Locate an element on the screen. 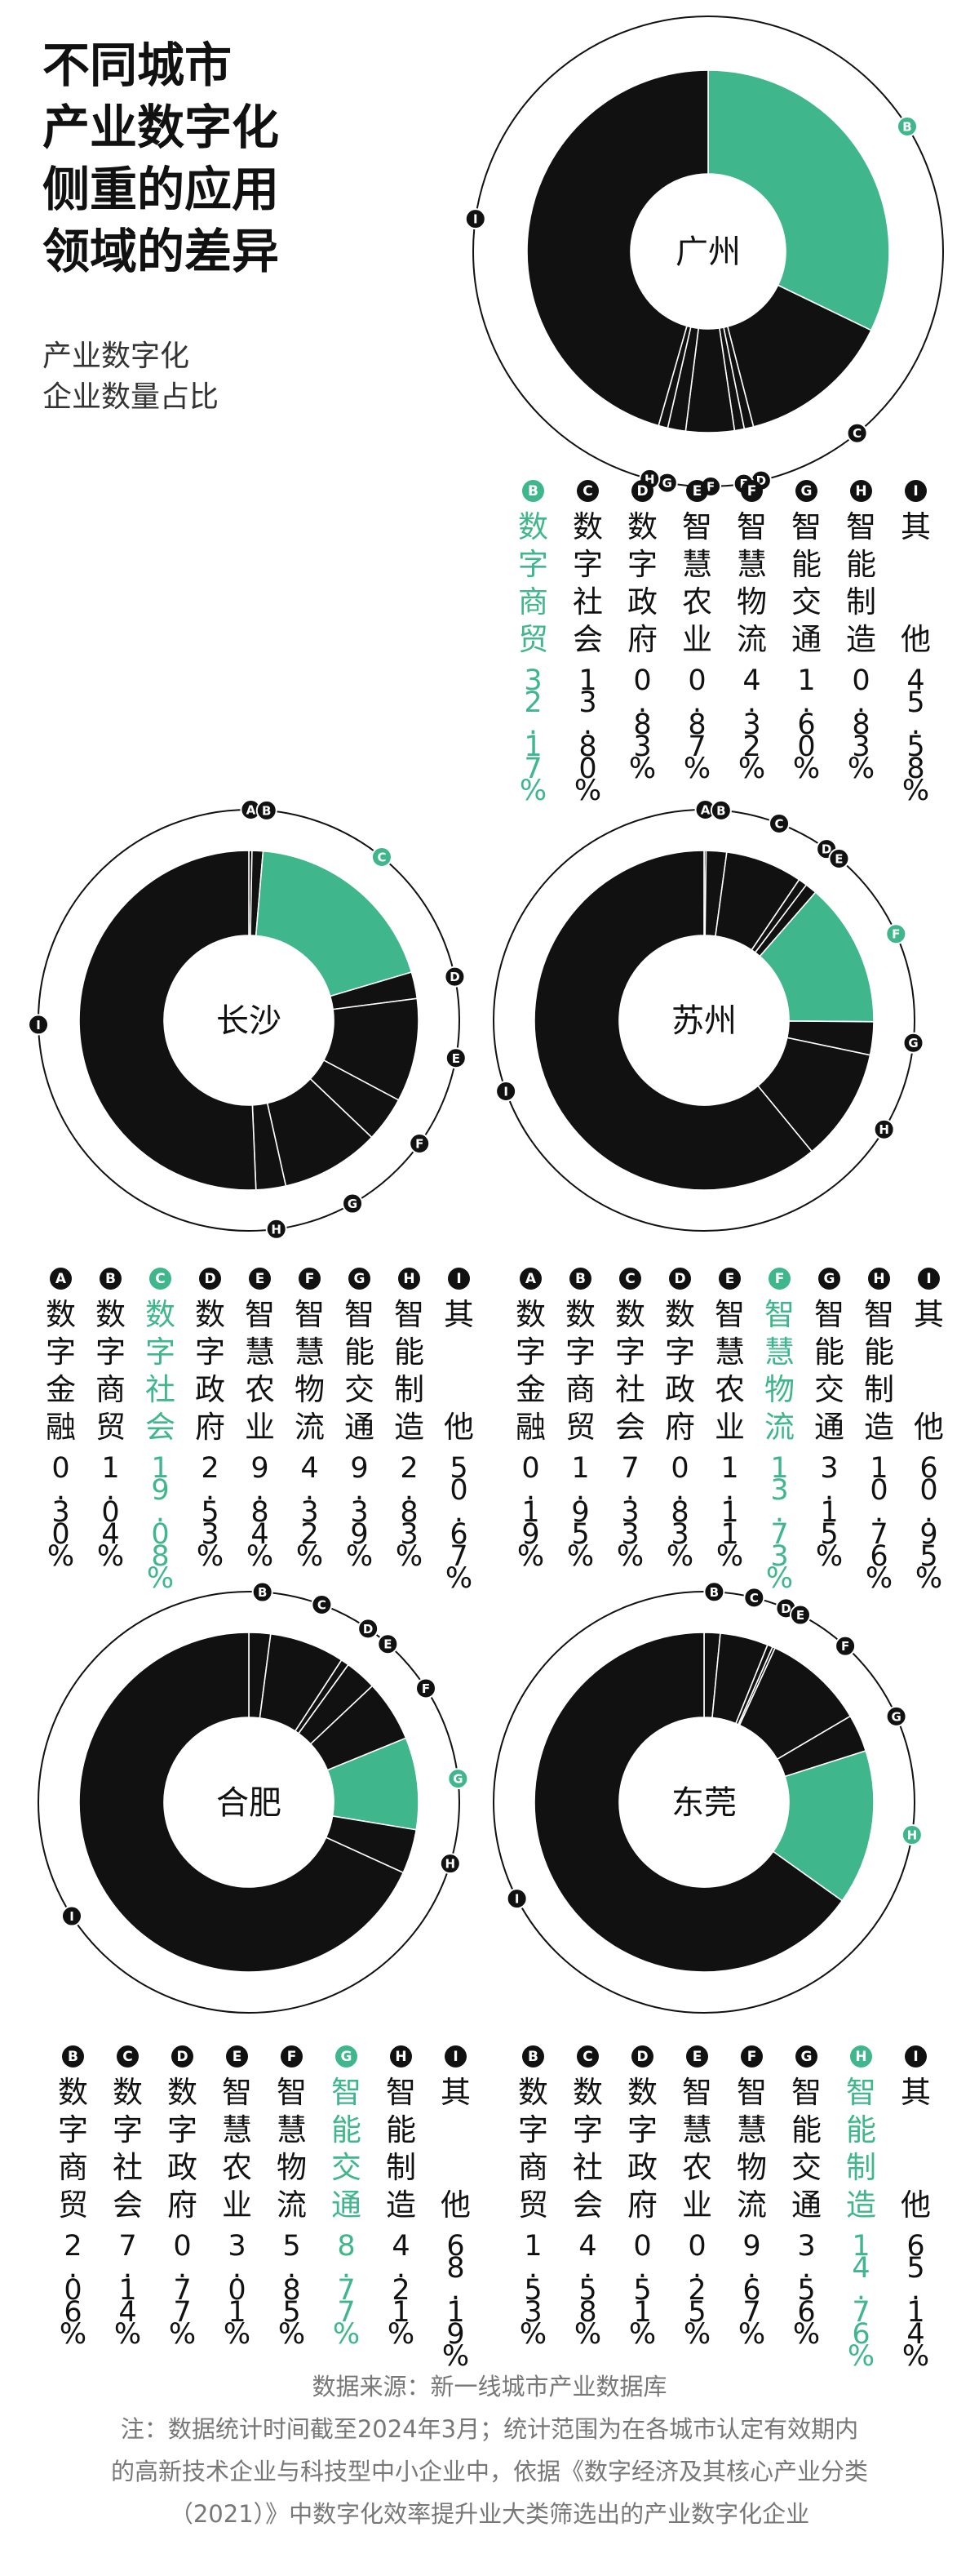 The image size is (979, 2576). marker-letter: D is located at coordinates (786, 1608).